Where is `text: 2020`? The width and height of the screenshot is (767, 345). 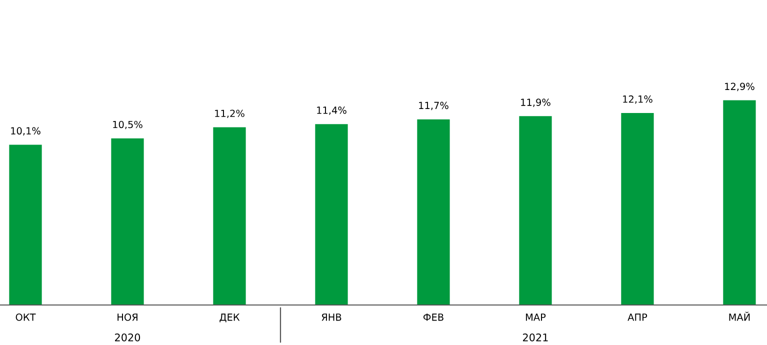 text: 2020 is located at coordinates (127, 337).